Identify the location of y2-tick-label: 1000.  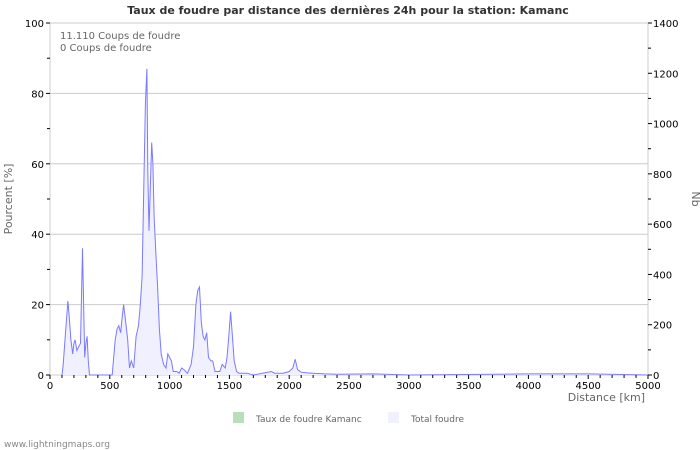
(665, 125).